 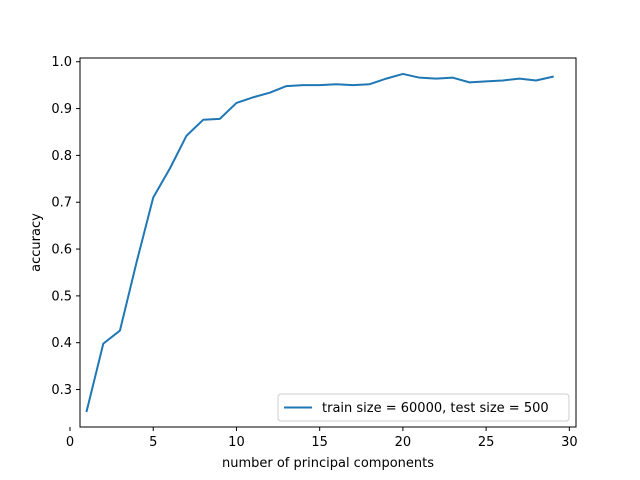 What do you see at coordinates (61, 296) in the screenshot?
I see `y-tick-label: 0.5` at bounding box center [61, 296].